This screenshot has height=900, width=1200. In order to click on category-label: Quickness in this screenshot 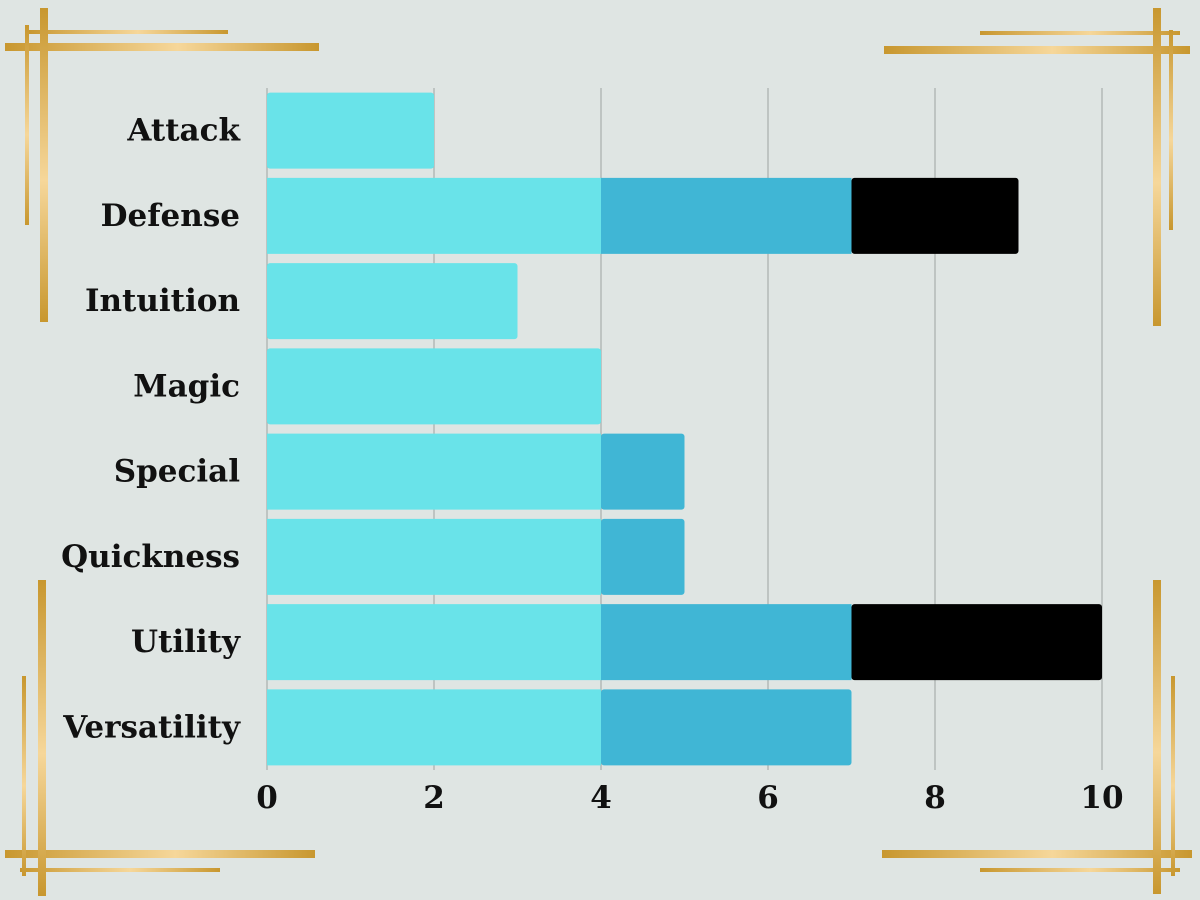, I will do `click(150, 557)`.